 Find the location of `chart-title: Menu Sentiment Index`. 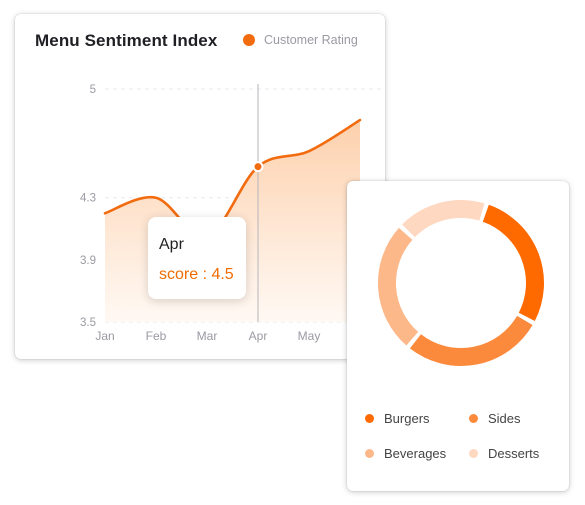

chart-title: Menu Sentiment Index is located at coordinates (126, 40).